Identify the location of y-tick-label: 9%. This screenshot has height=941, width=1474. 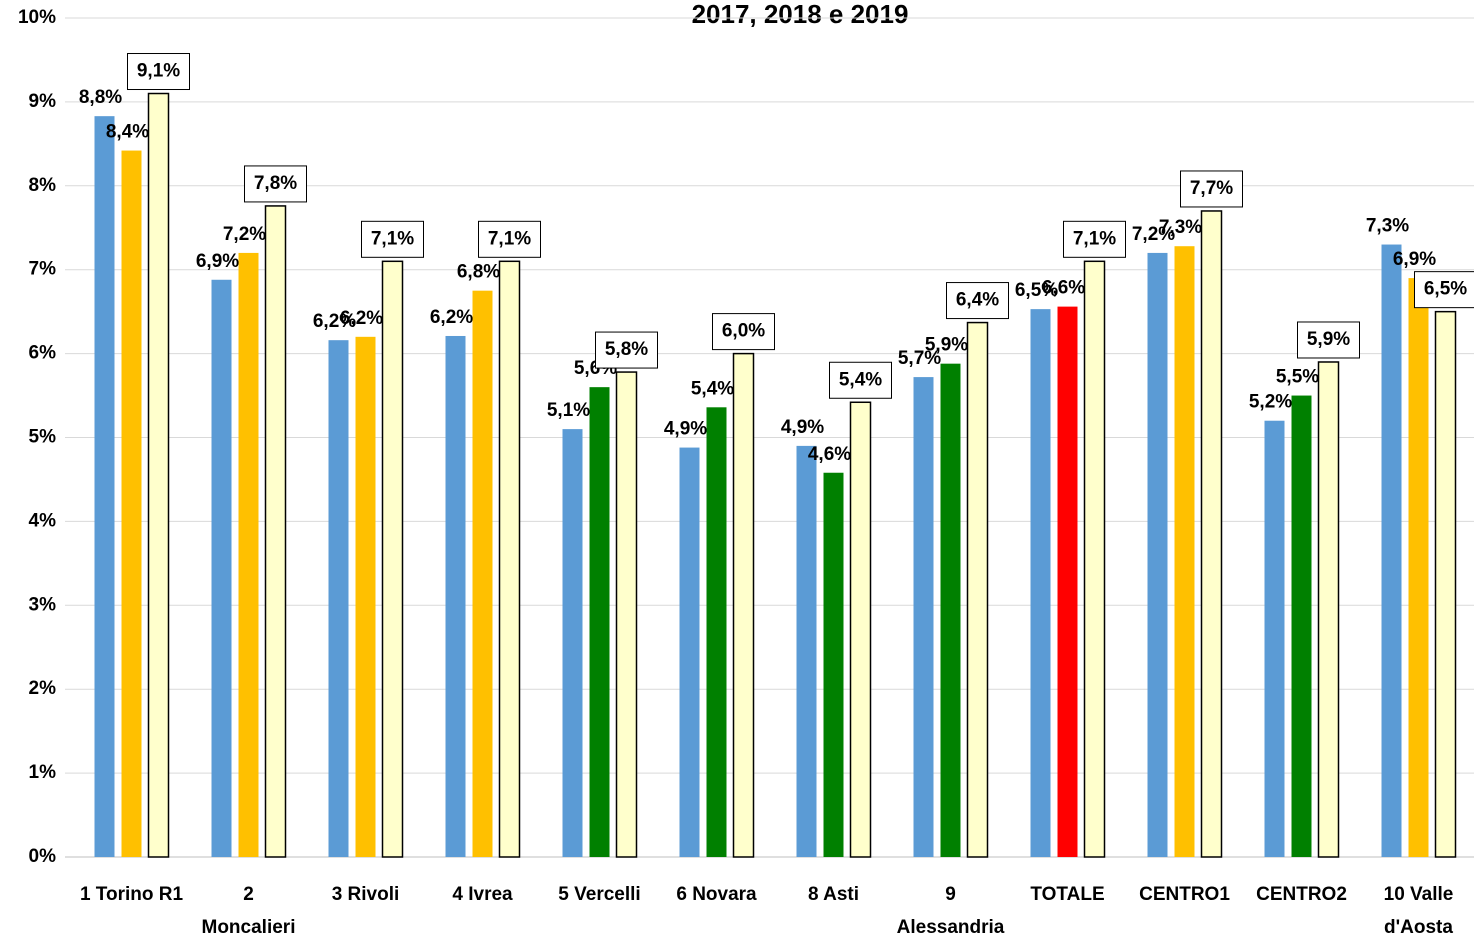
(43, 101).